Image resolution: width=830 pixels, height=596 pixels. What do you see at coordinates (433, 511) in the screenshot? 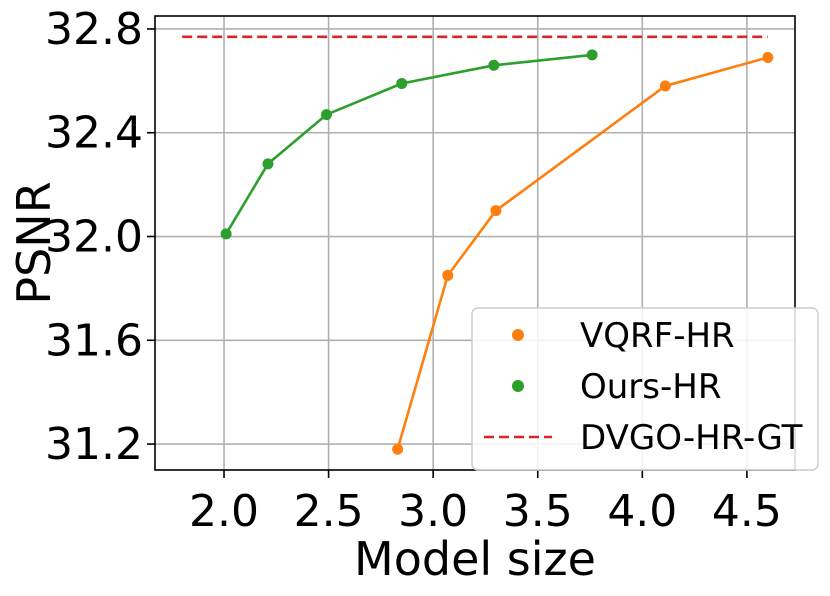
I see `x-tick-label: 3.0` at bounding box center [433, 511].